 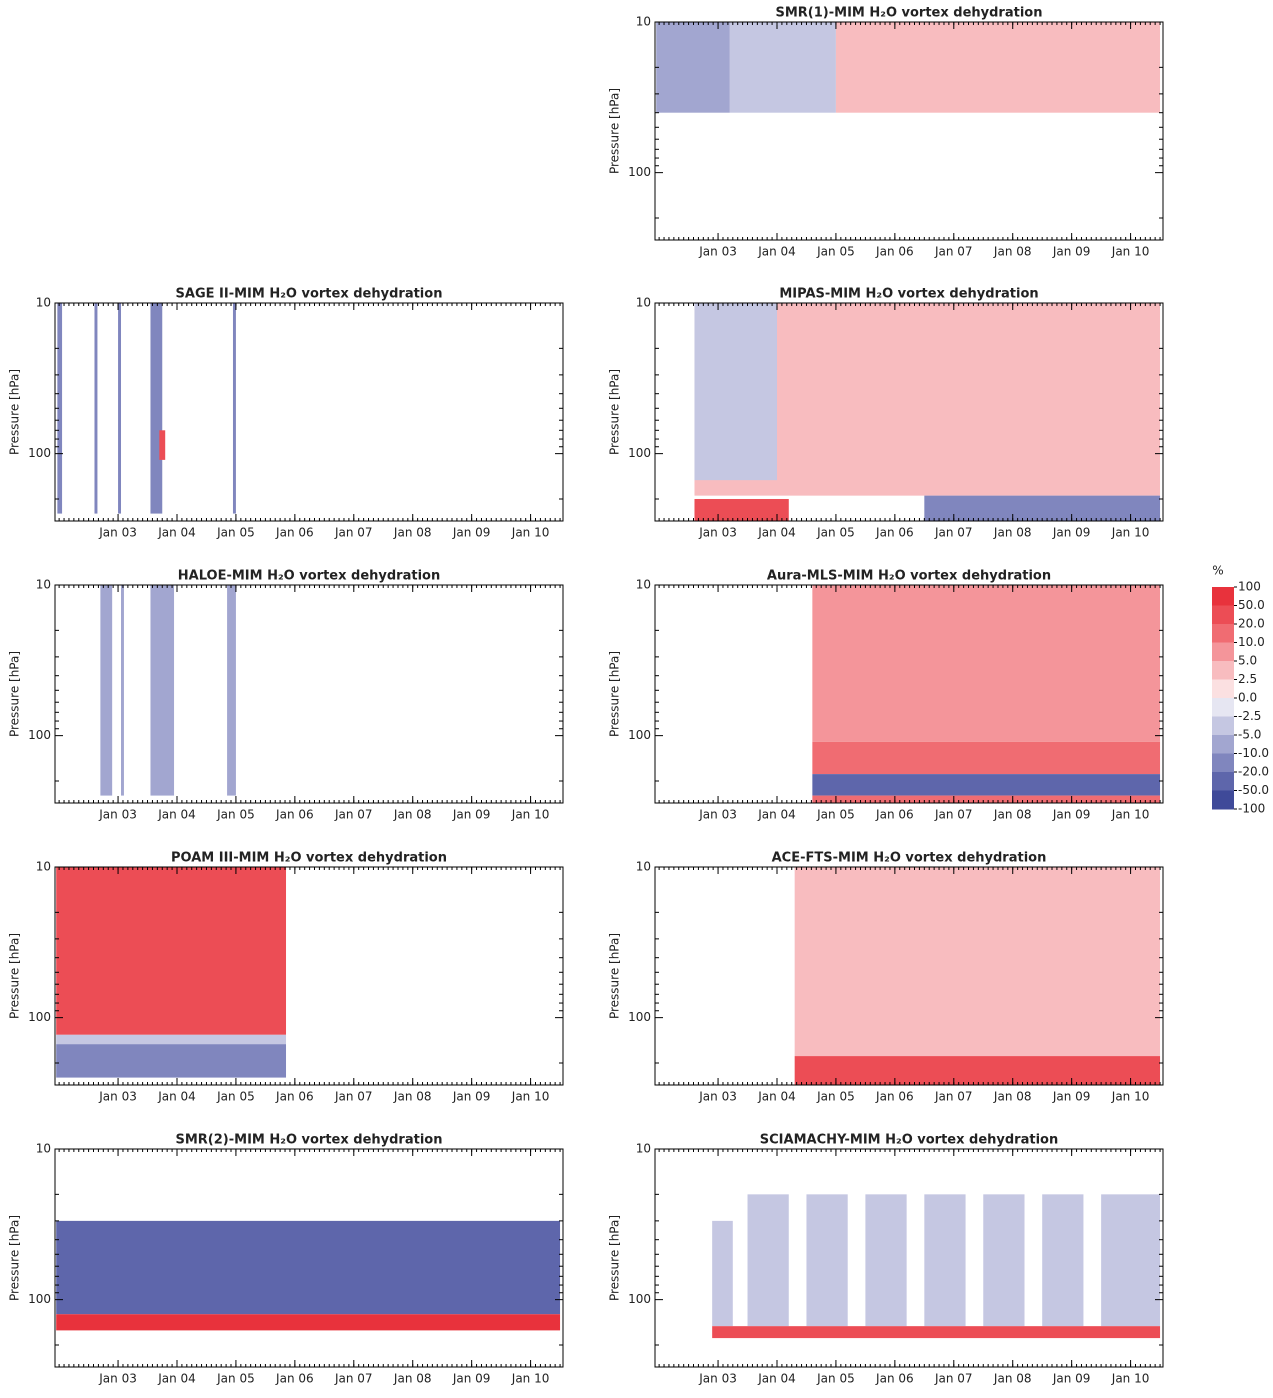 What do you see at coordinates (1249, 587) in the screenshot?
I see `colorbar-label: 100` at bounding box center [1249, 587].